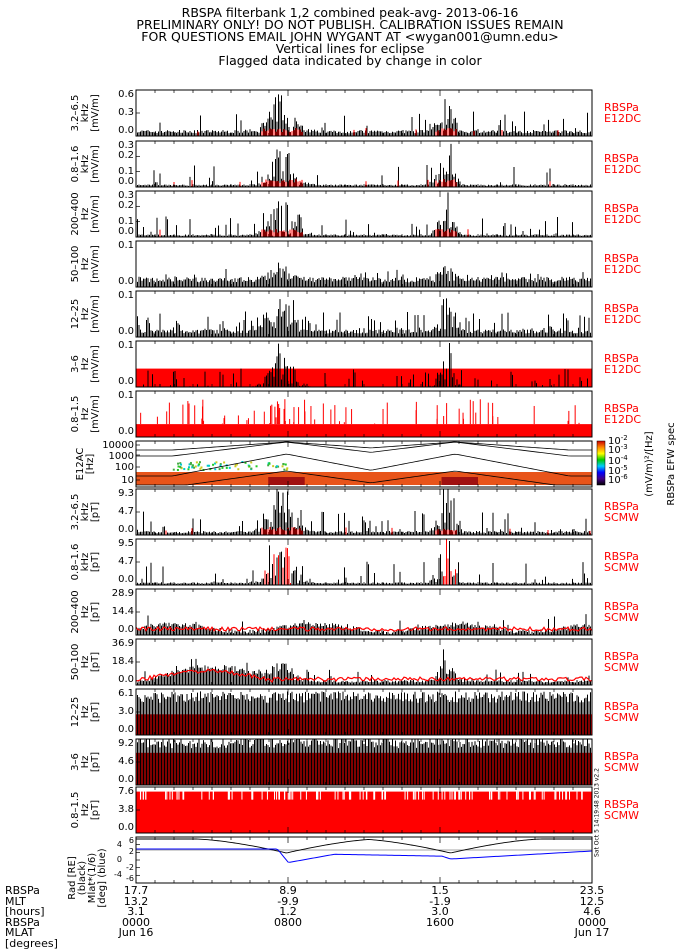 This screenshot has height=950, width=700. I want to click on panel-background, so click(364, 113).